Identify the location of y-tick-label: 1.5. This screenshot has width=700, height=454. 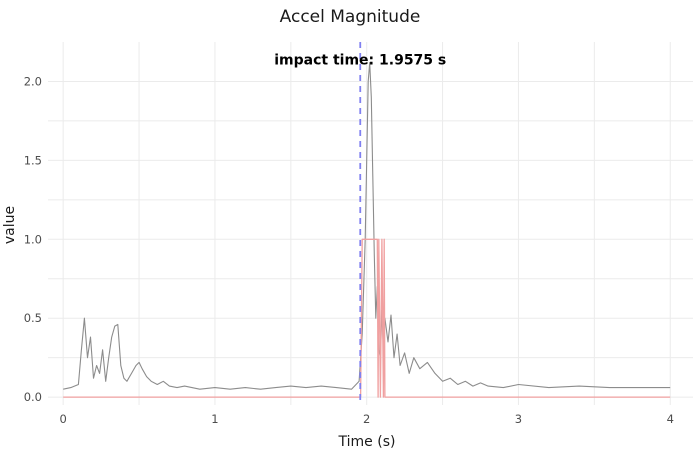
(33, 160).